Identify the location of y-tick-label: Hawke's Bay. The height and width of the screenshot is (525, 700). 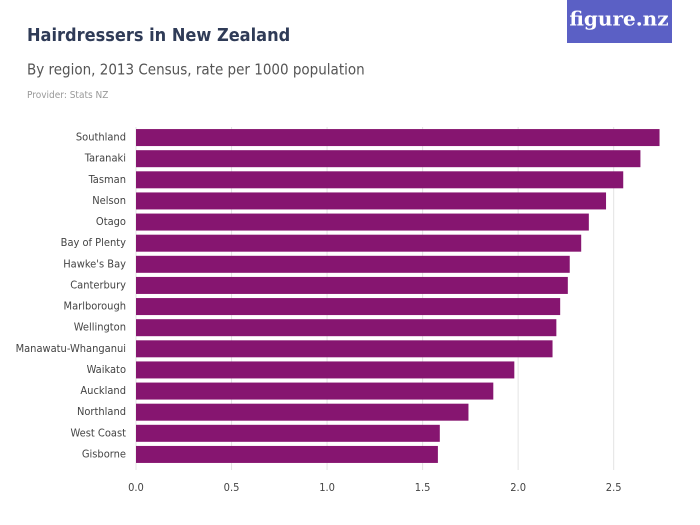
(94, 263).